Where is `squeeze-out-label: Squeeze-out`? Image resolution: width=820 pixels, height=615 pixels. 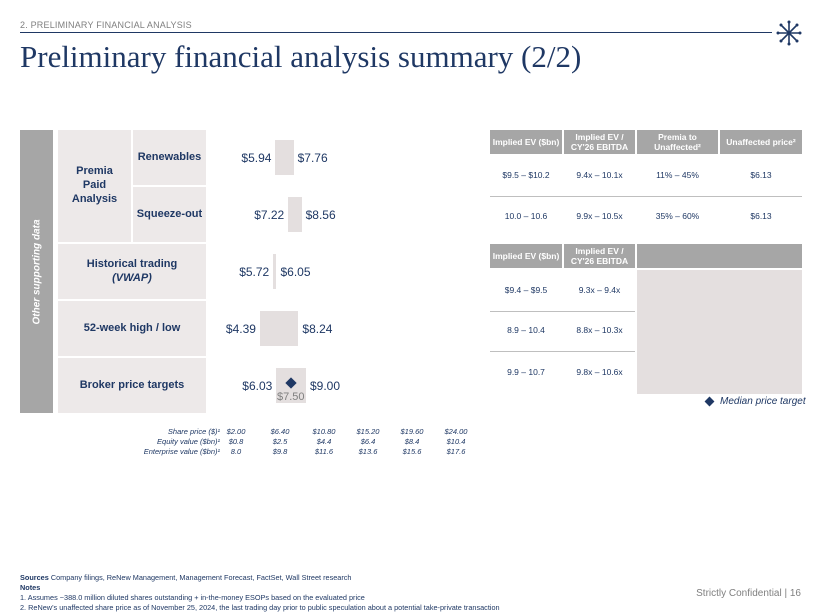
squeeze-out-label: Squeeze-out is located at coordinates (169, 214).